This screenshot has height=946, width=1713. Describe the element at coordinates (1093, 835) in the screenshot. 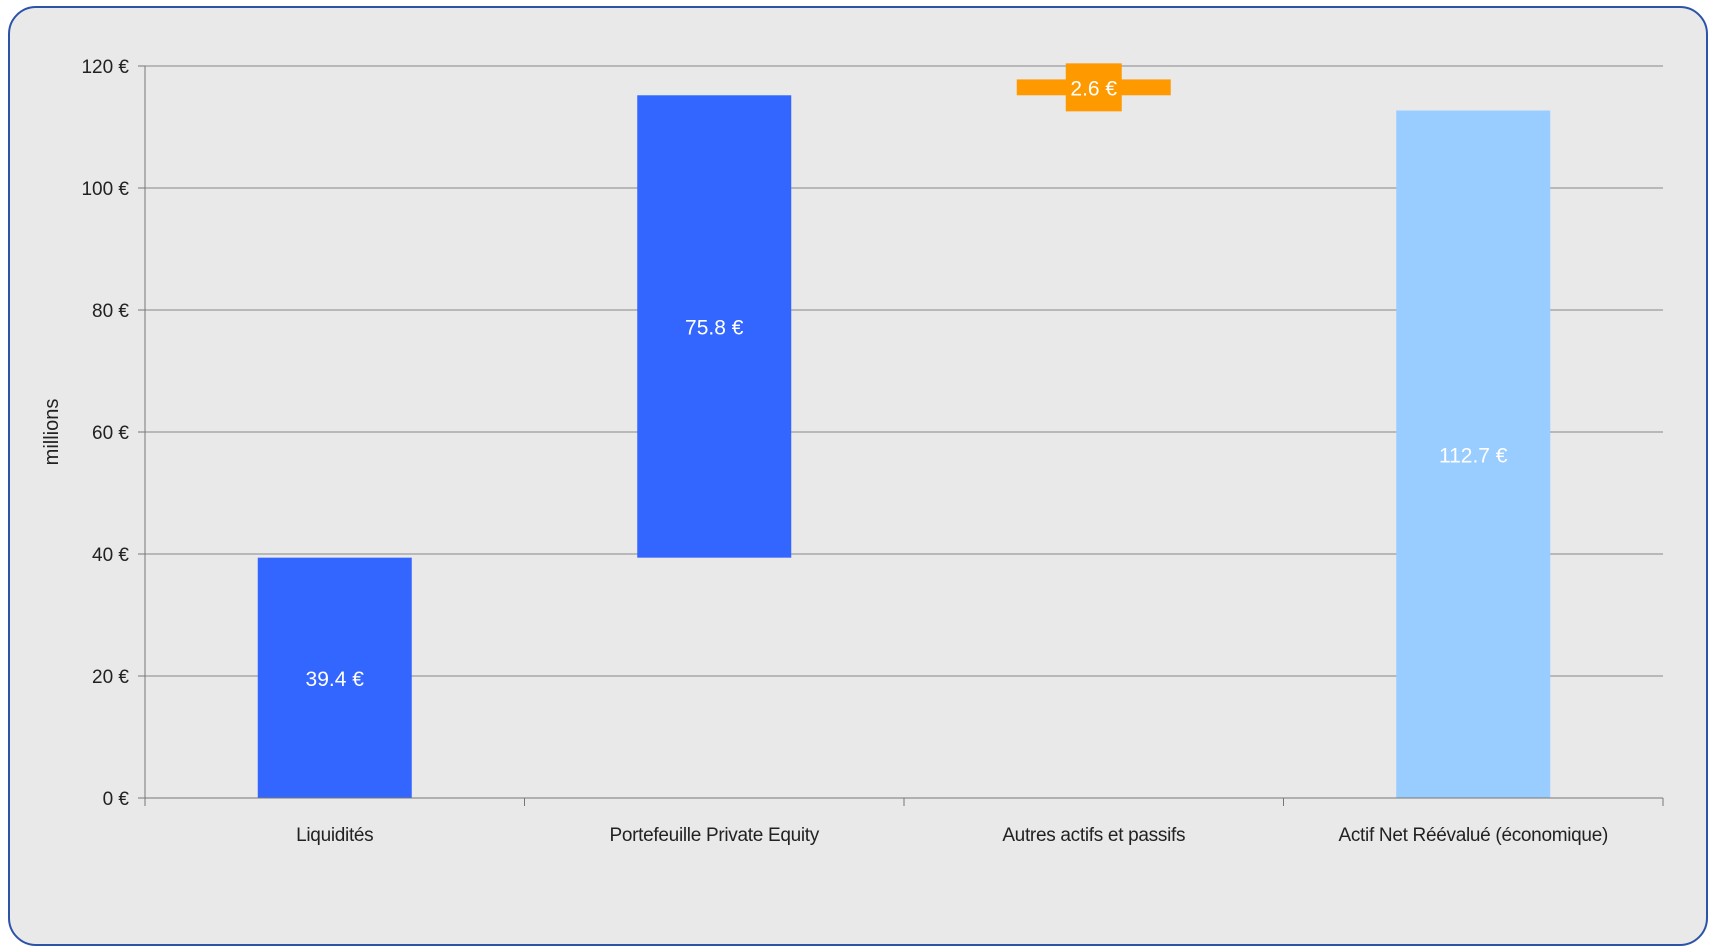

I see `x-tick-label: Autres actifs et passifs` at that location.